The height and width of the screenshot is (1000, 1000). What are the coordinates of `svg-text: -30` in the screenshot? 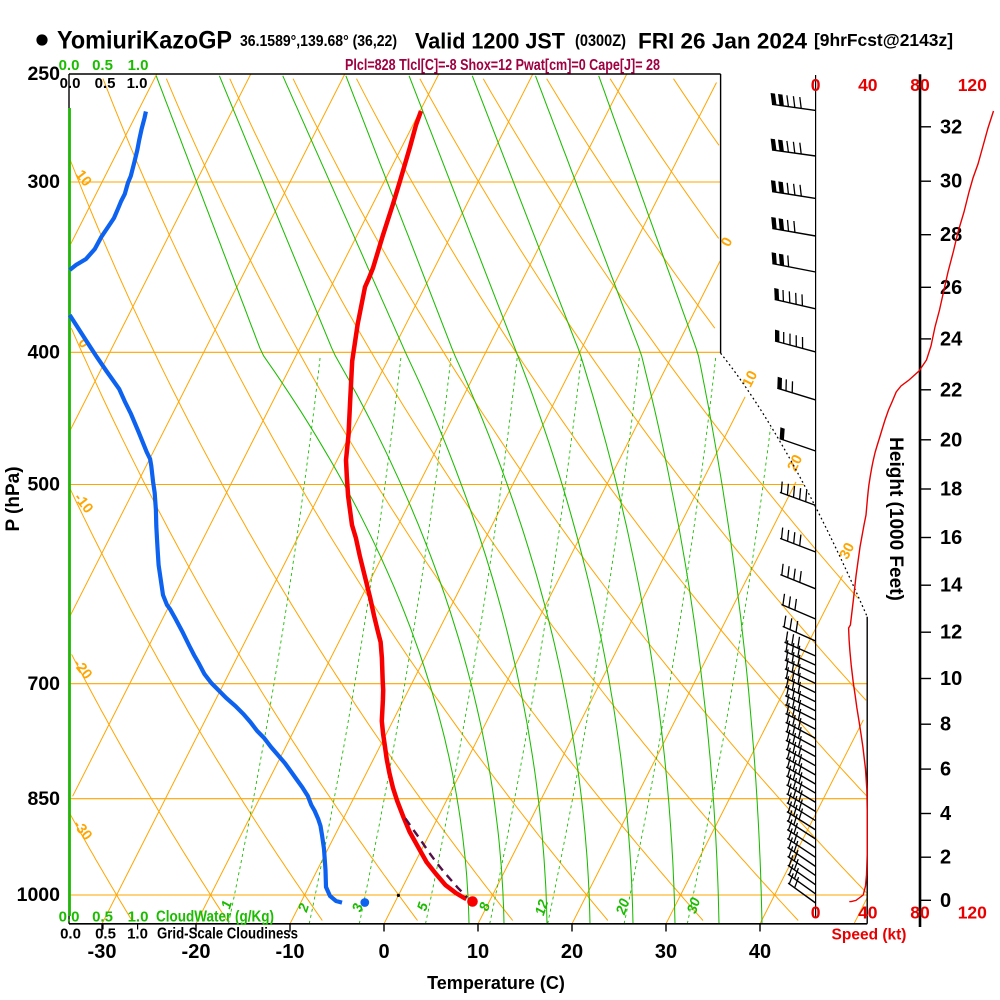 It's located at (102, 952).